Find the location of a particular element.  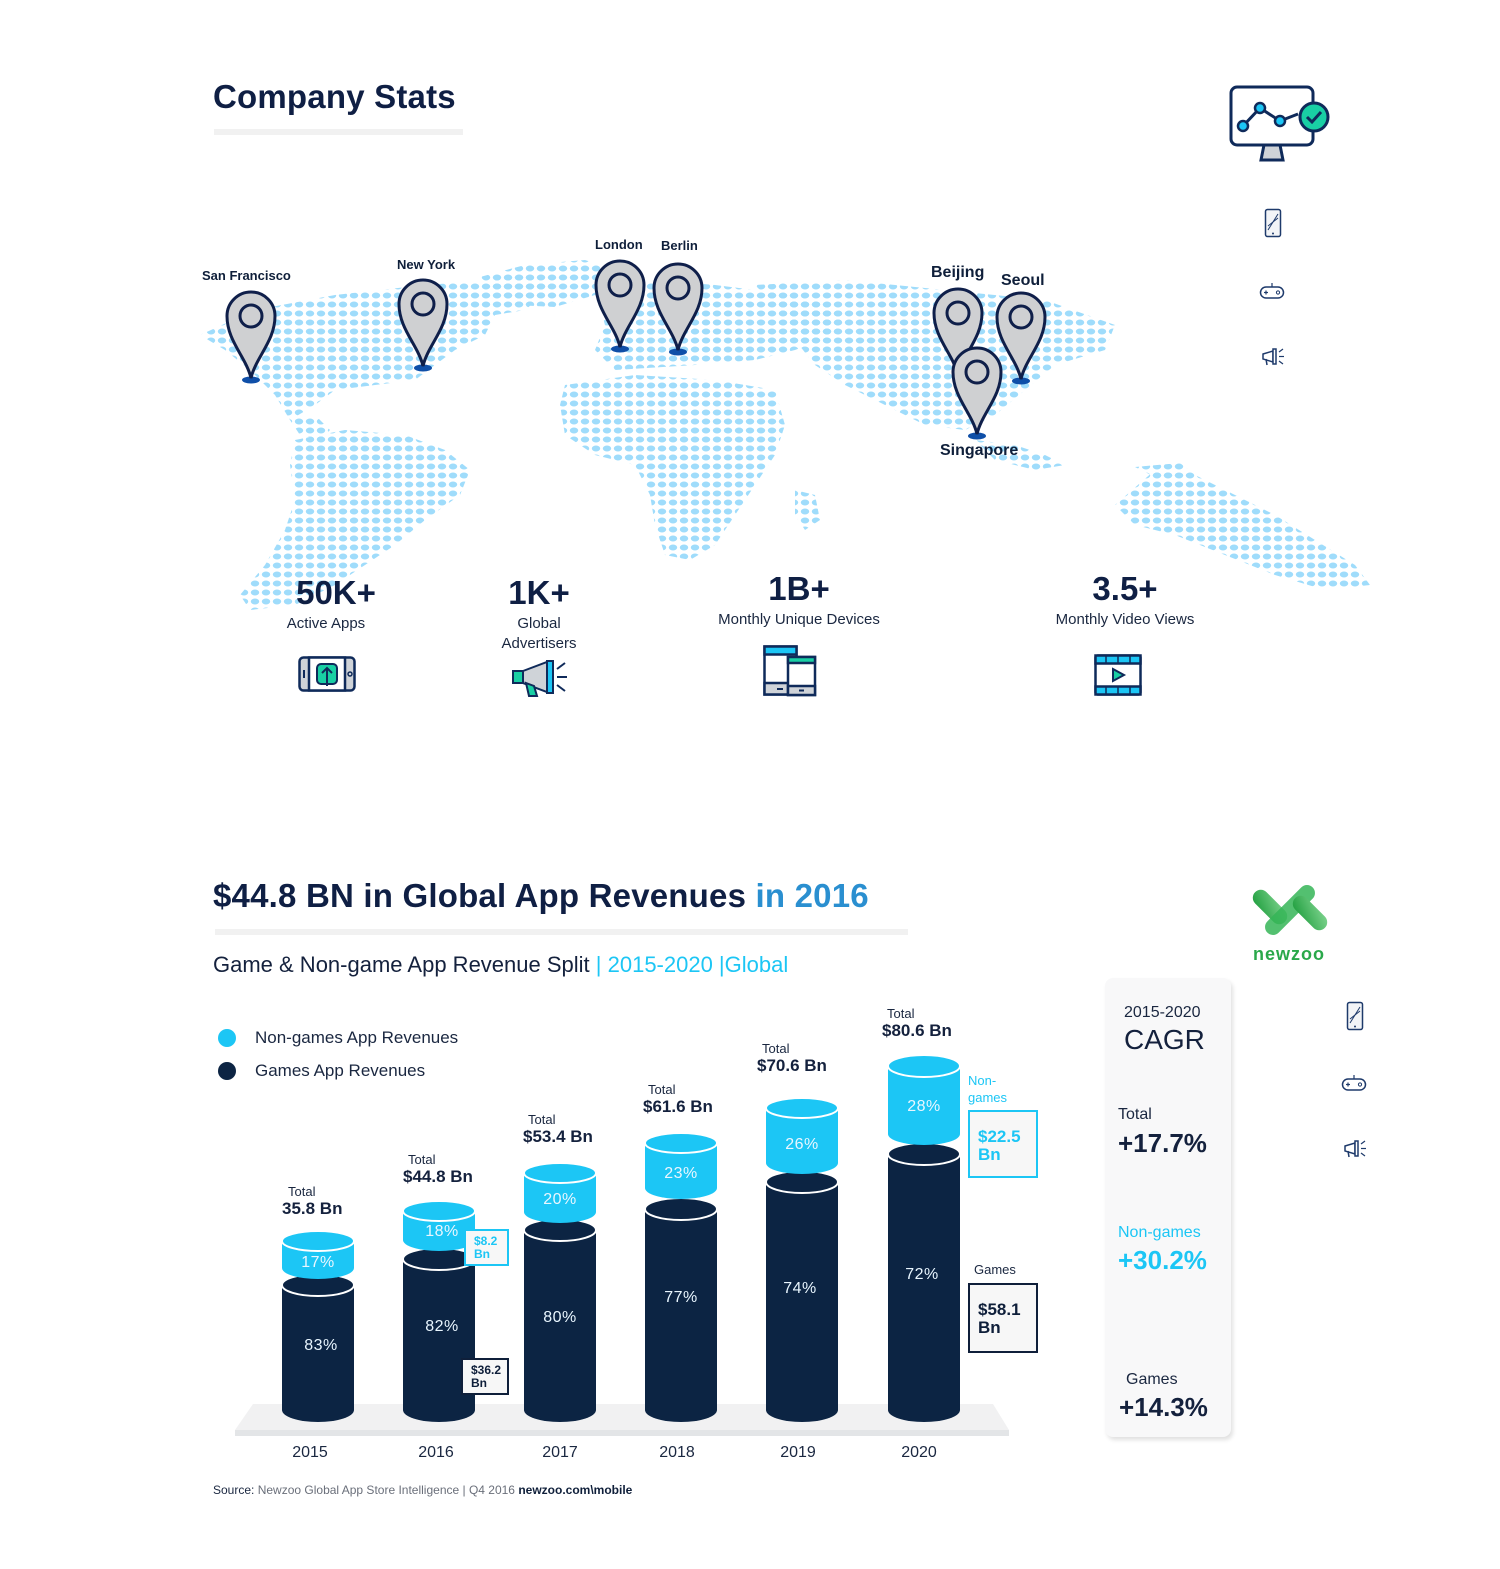

stat-monthly-unique-devices: 1B+ Monthly Unique Devices is located at coordinates (799, 600).